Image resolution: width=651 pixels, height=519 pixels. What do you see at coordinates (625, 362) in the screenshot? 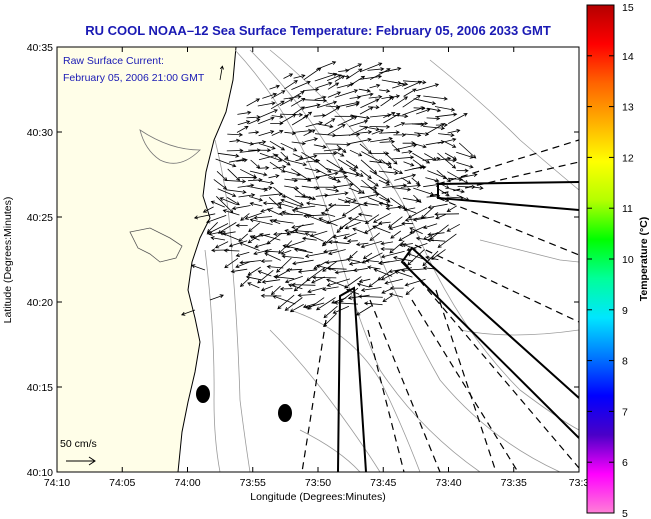
I see `colorbar-tick-label: 8` at bounding box center [625, 362].